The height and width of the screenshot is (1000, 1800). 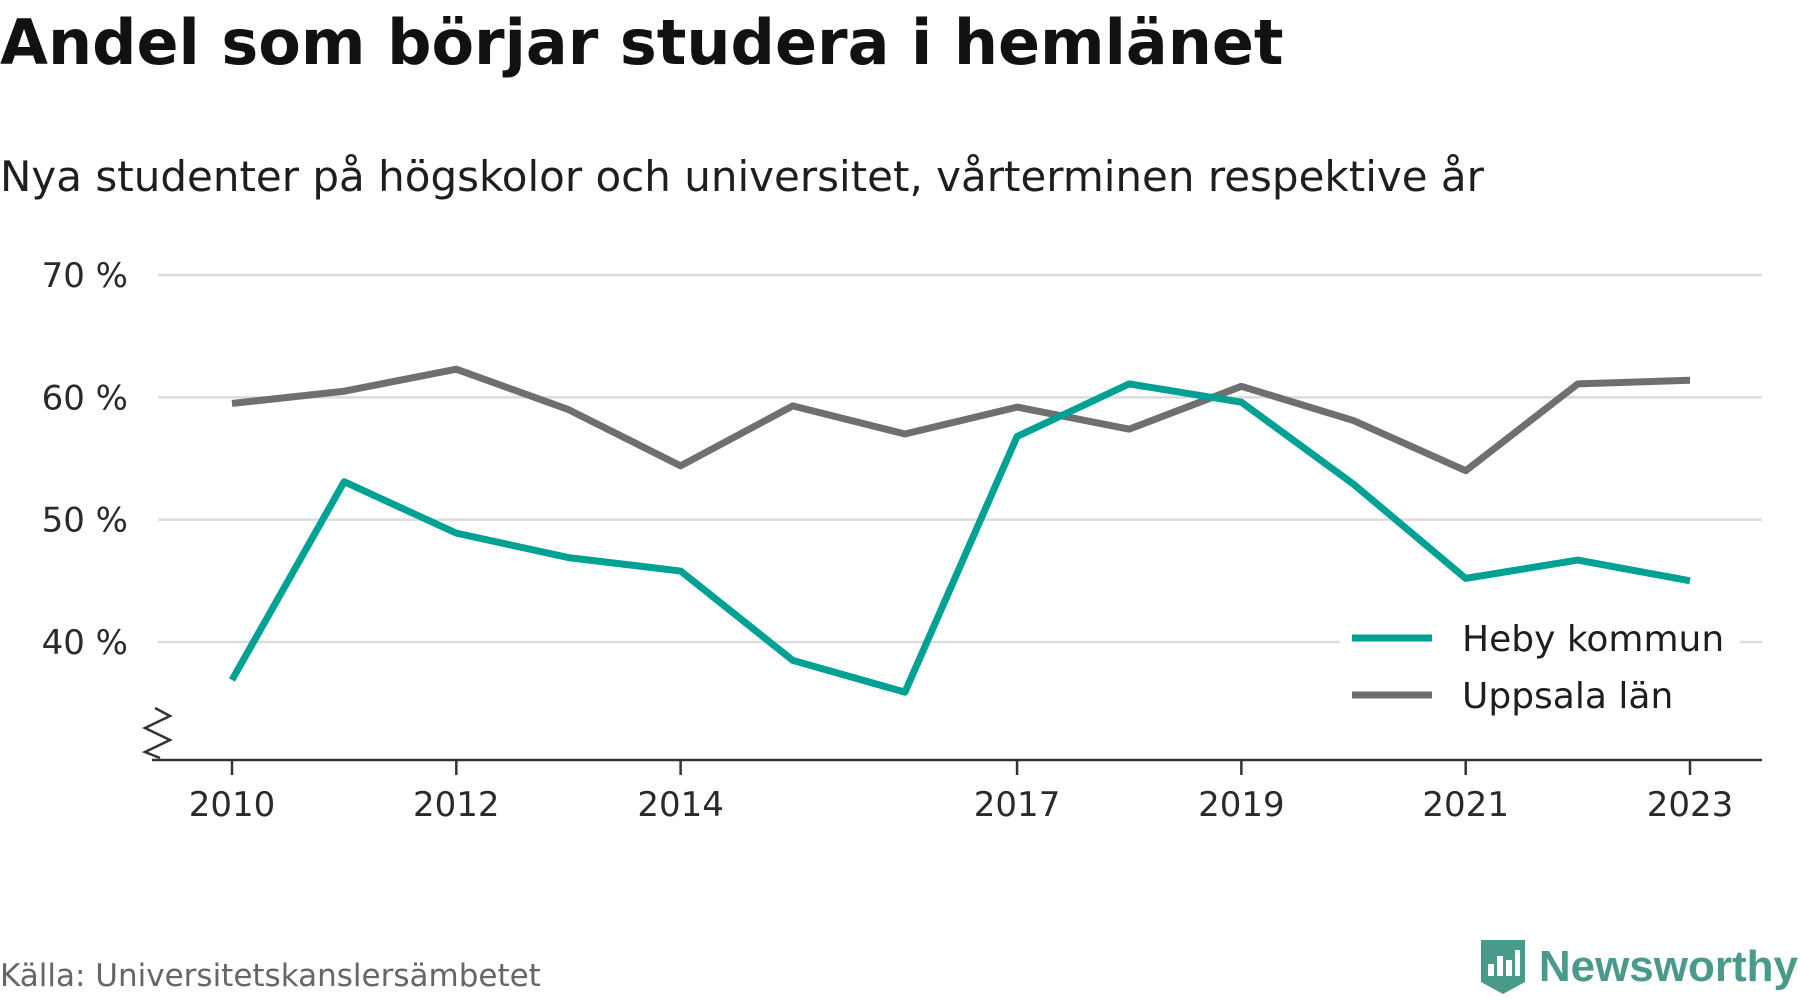 I want to click on x-tick-label: 2023, so click(x=1690, y=805).